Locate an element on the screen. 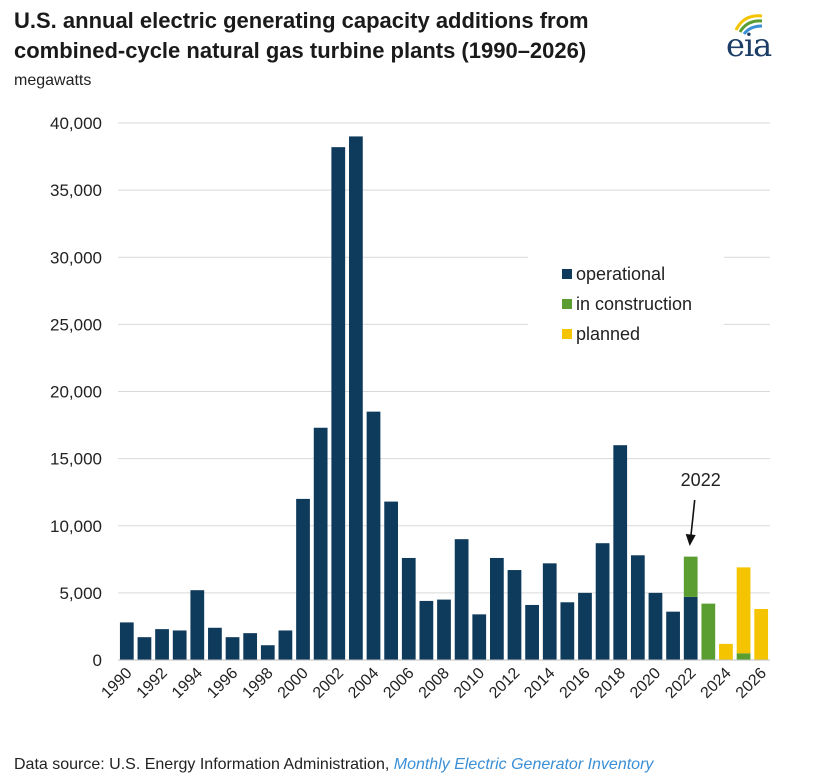  y-tick-label: 0 is located at coordinates (97, 660).